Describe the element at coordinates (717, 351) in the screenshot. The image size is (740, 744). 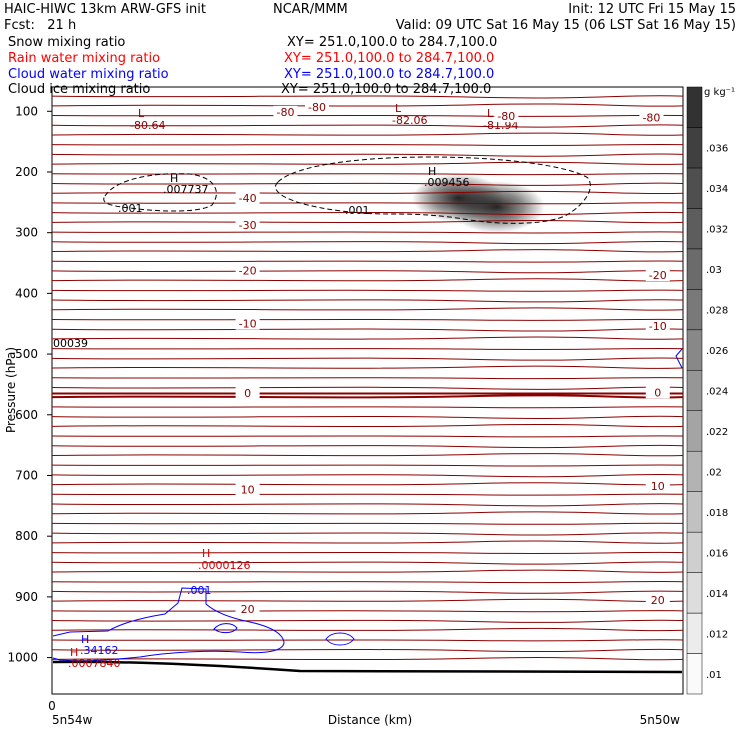
I see `colorbar-tick-label: .026` at that location.